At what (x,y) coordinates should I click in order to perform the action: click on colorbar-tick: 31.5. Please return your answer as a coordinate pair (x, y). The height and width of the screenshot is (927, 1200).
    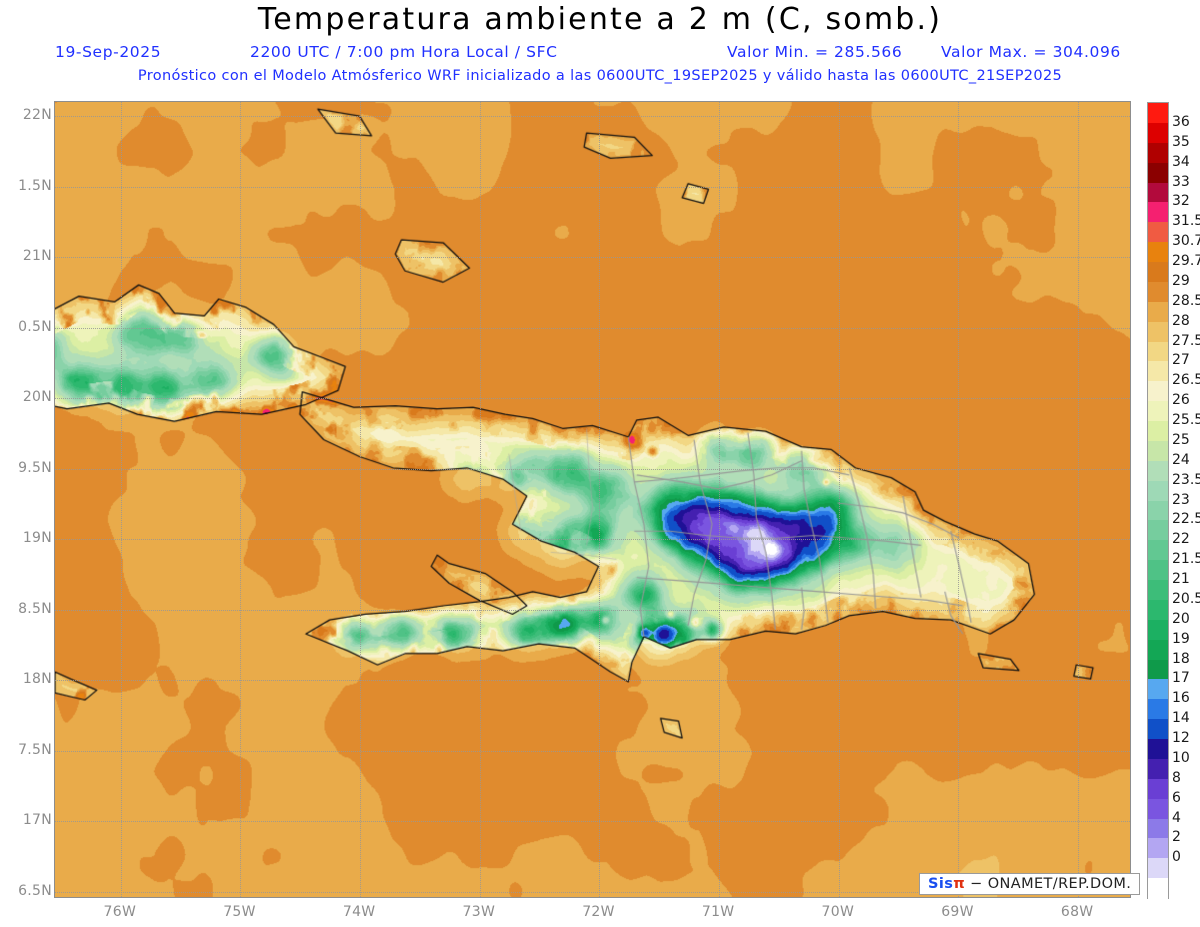
    Looking at the image, I should click on (1186, 221).